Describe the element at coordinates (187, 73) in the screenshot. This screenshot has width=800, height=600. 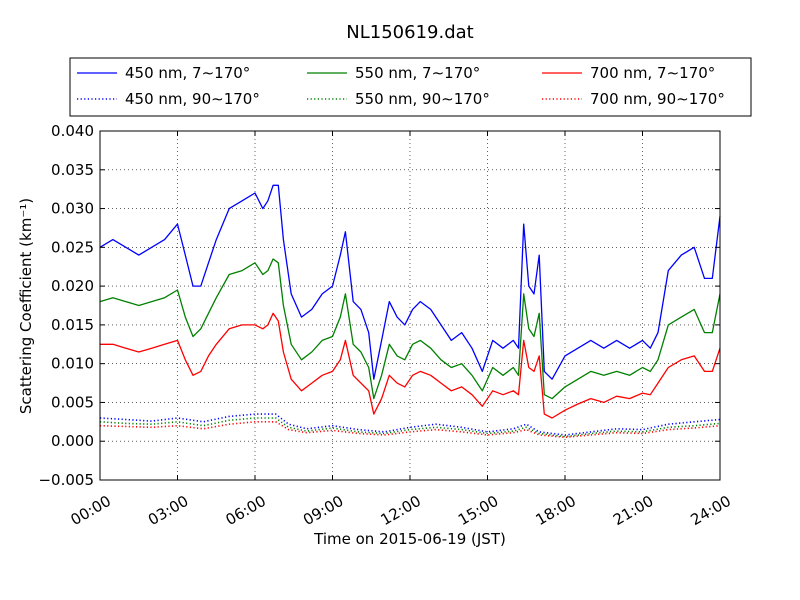
I see `legend-label-0: 450 nm, 7∼170°` at that location.